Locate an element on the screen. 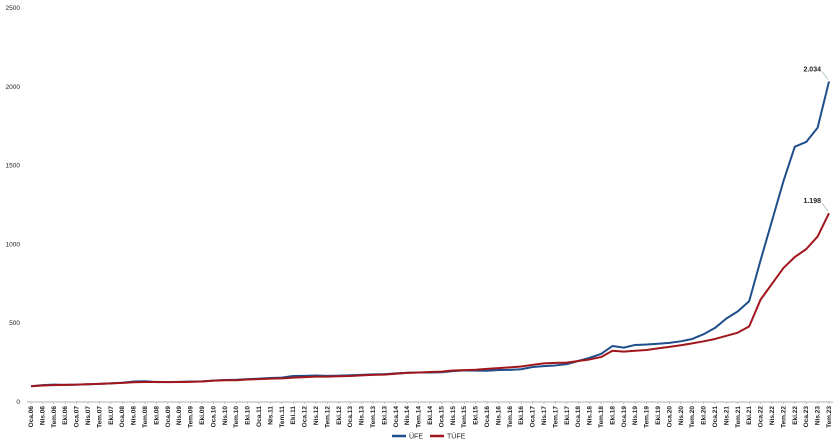 This screenshot has width=840, height=447. x-tick-label: Oca.06 is located at coordinates (31, 417).